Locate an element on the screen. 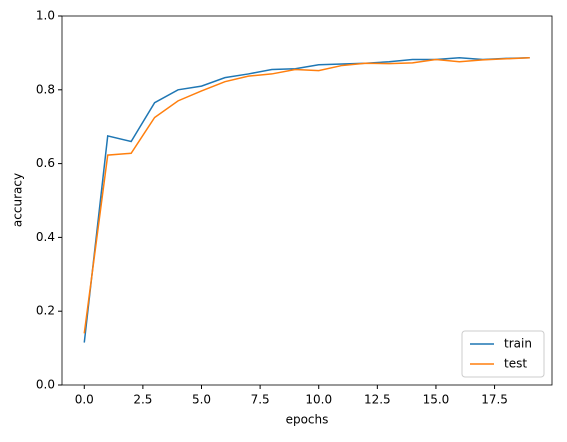 This screenshot has width=567, height=442. y-tick-label: 1.0 is located at coordinates (45, 16).